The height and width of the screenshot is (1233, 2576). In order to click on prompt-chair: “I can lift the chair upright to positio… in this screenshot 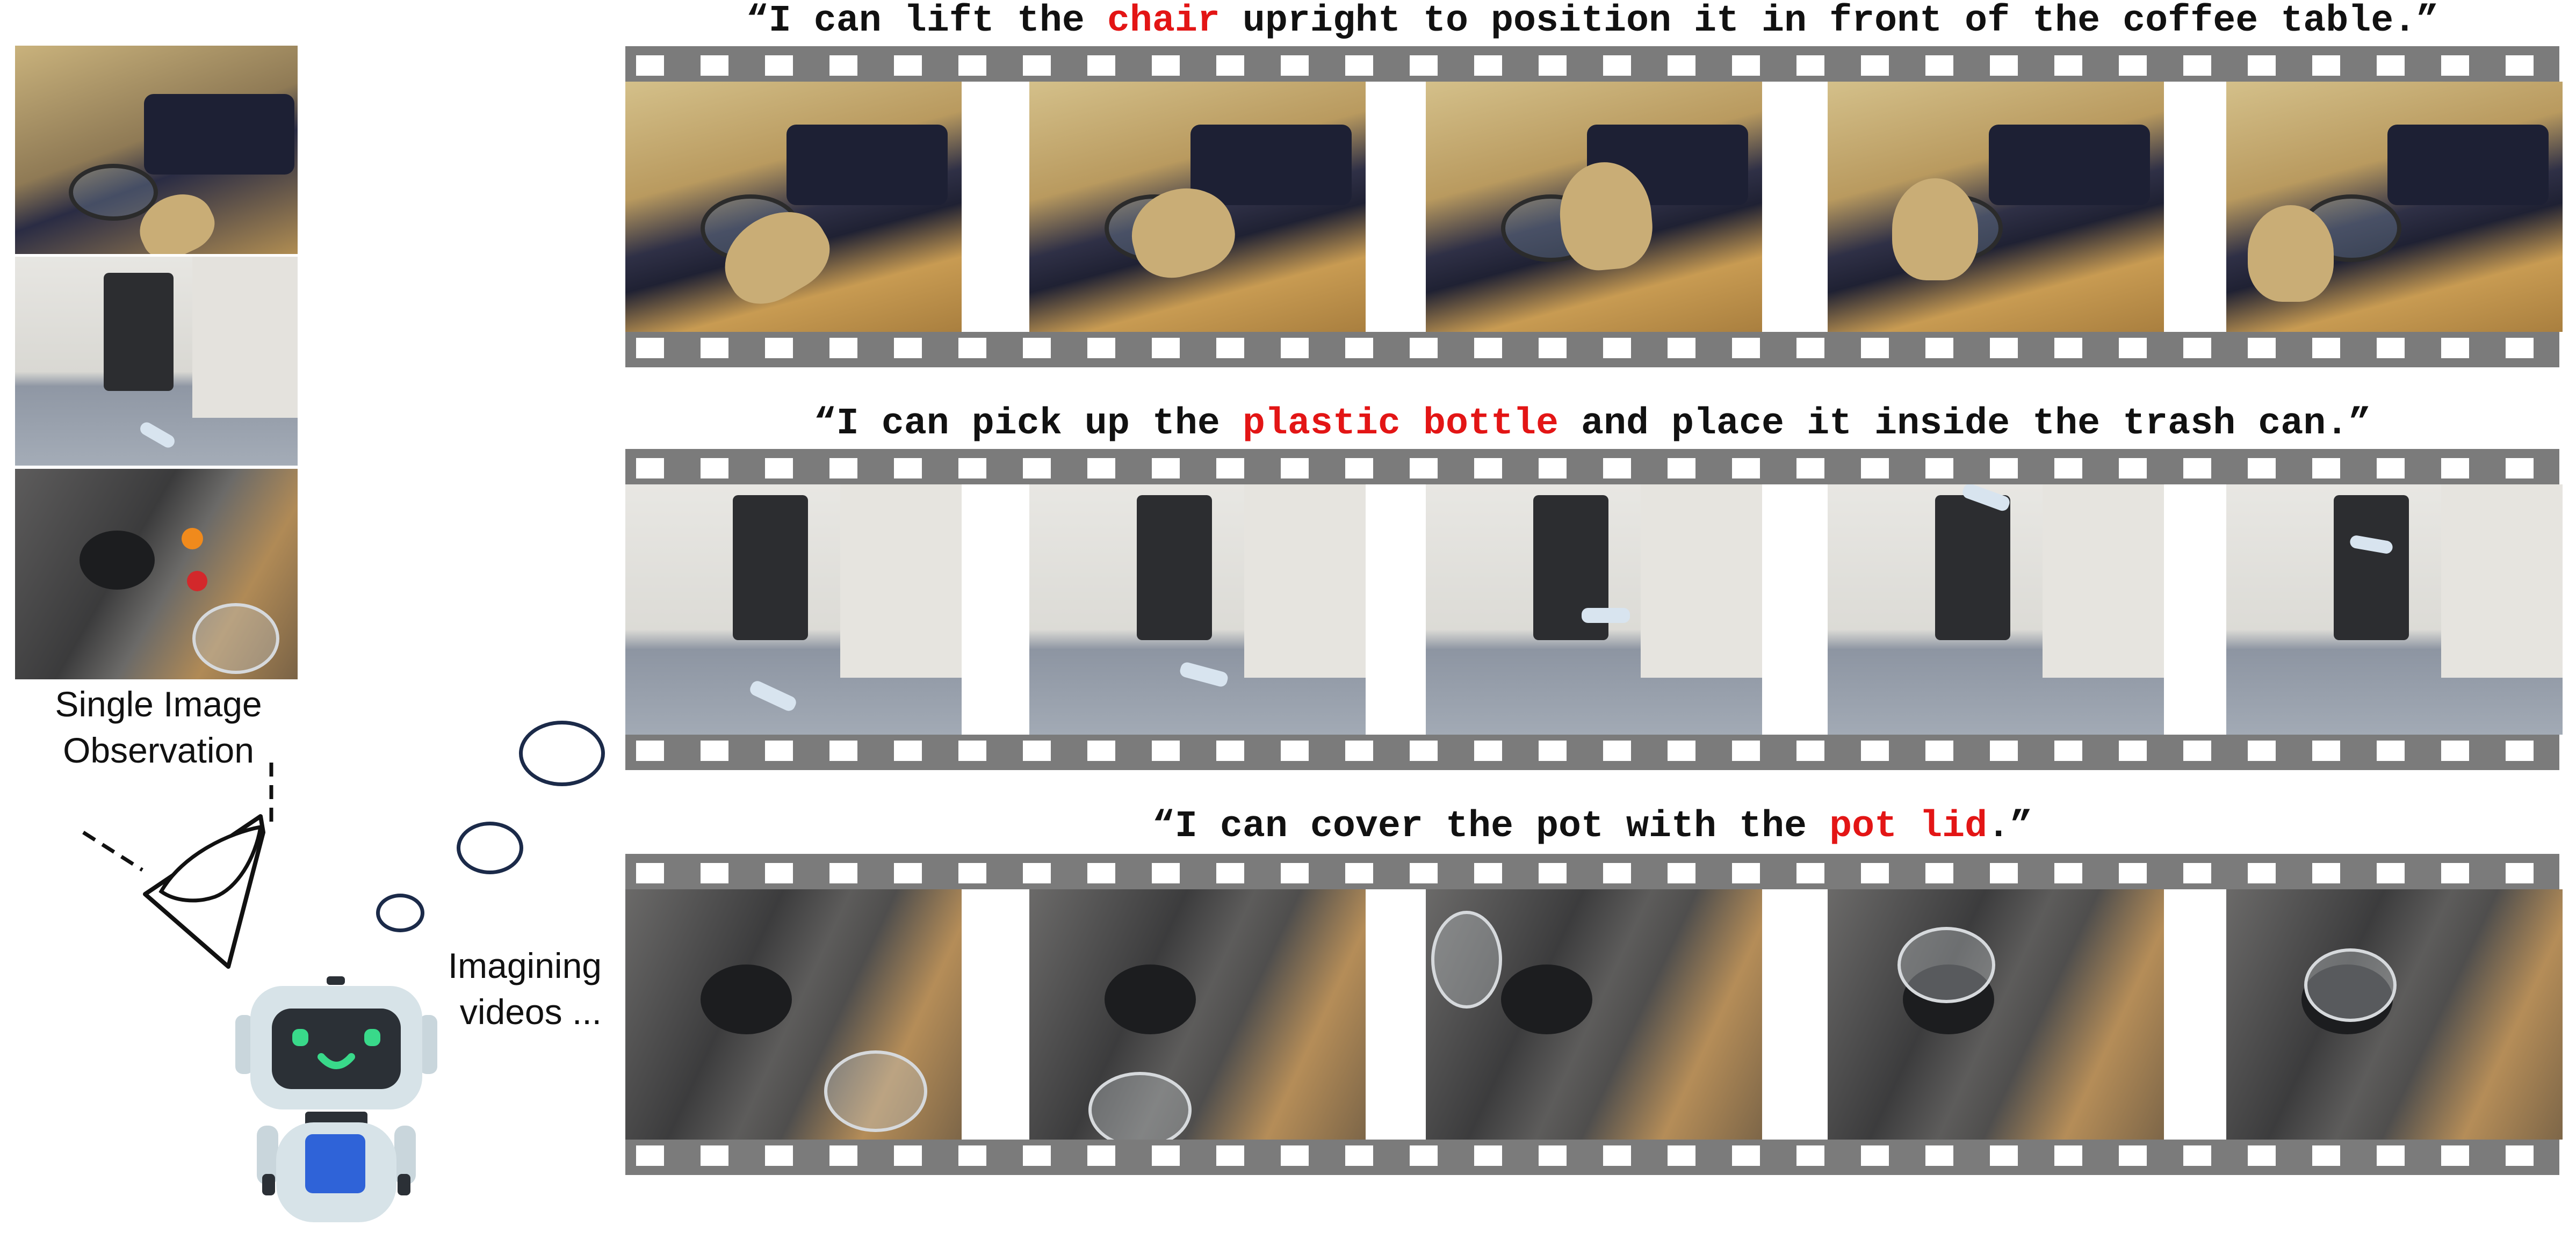, I will do `click(1592, 21)`.